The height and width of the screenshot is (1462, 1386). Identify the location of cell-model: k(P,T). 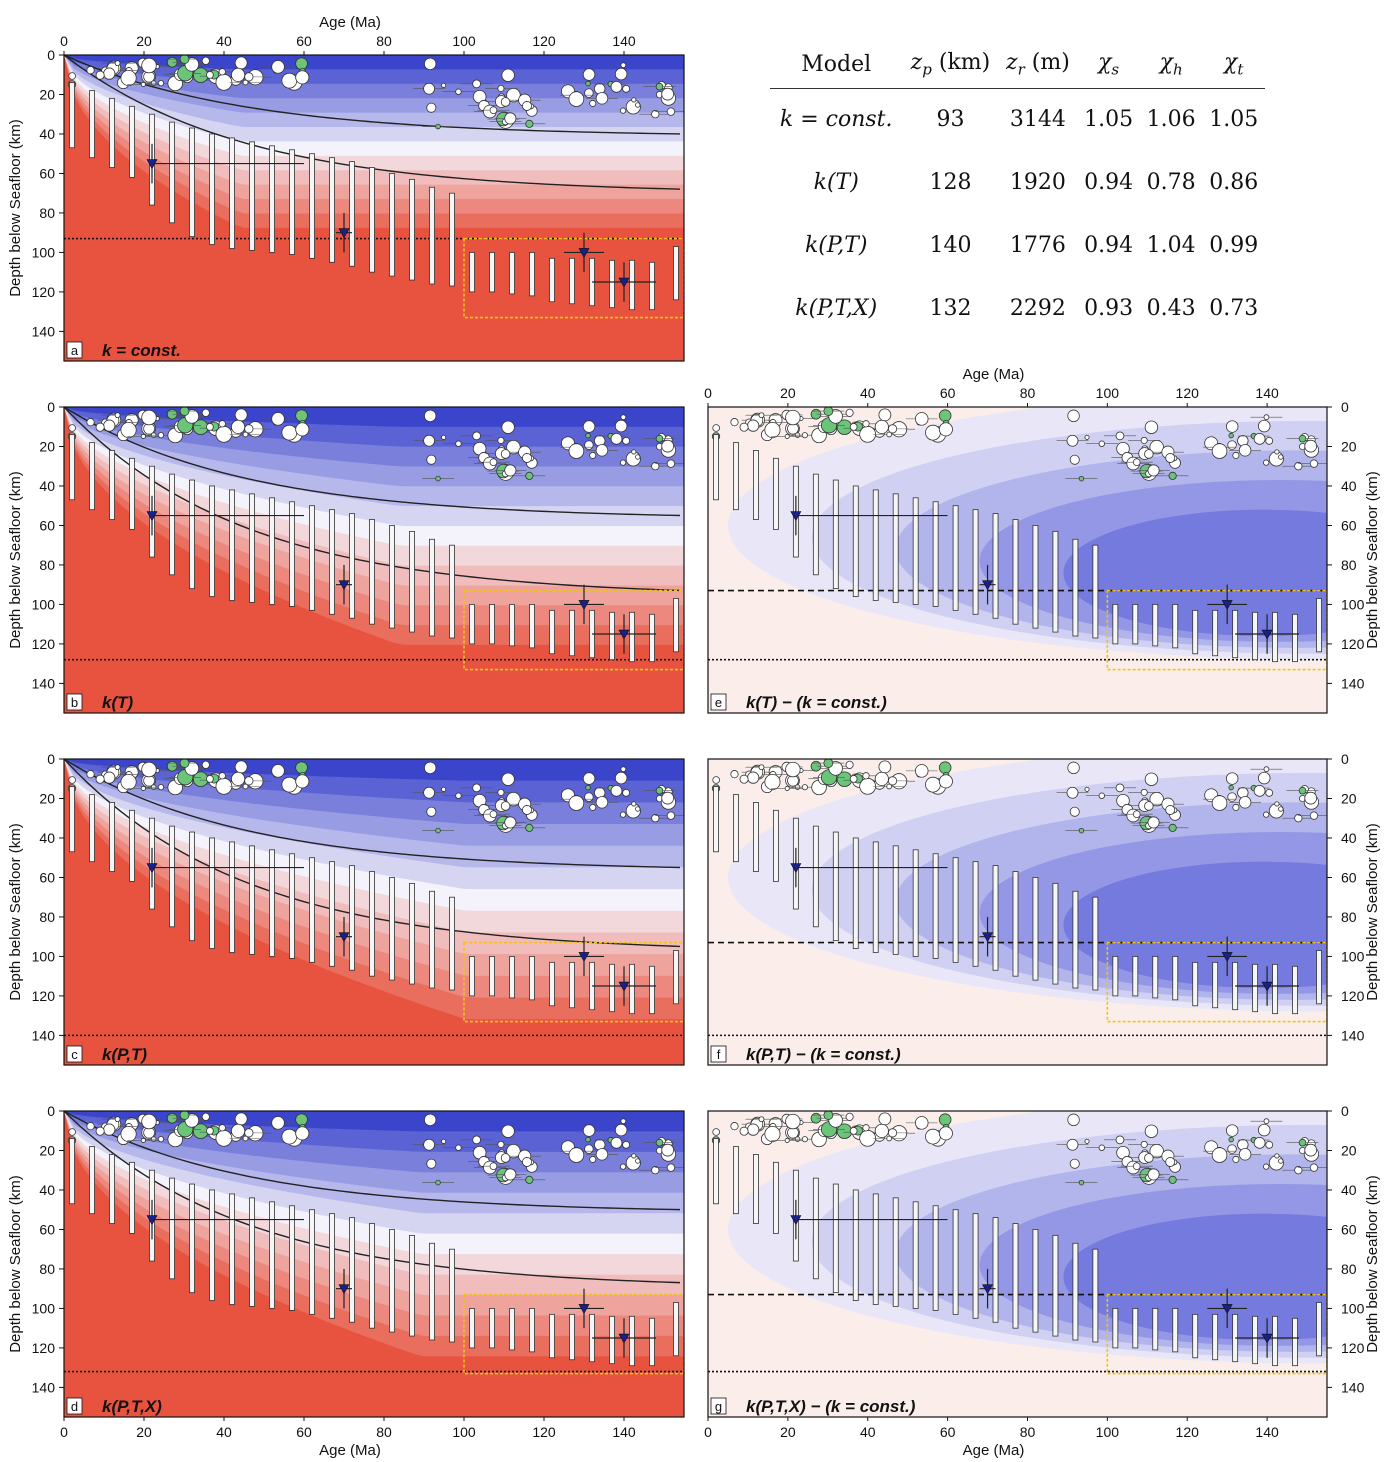
(836, 246).